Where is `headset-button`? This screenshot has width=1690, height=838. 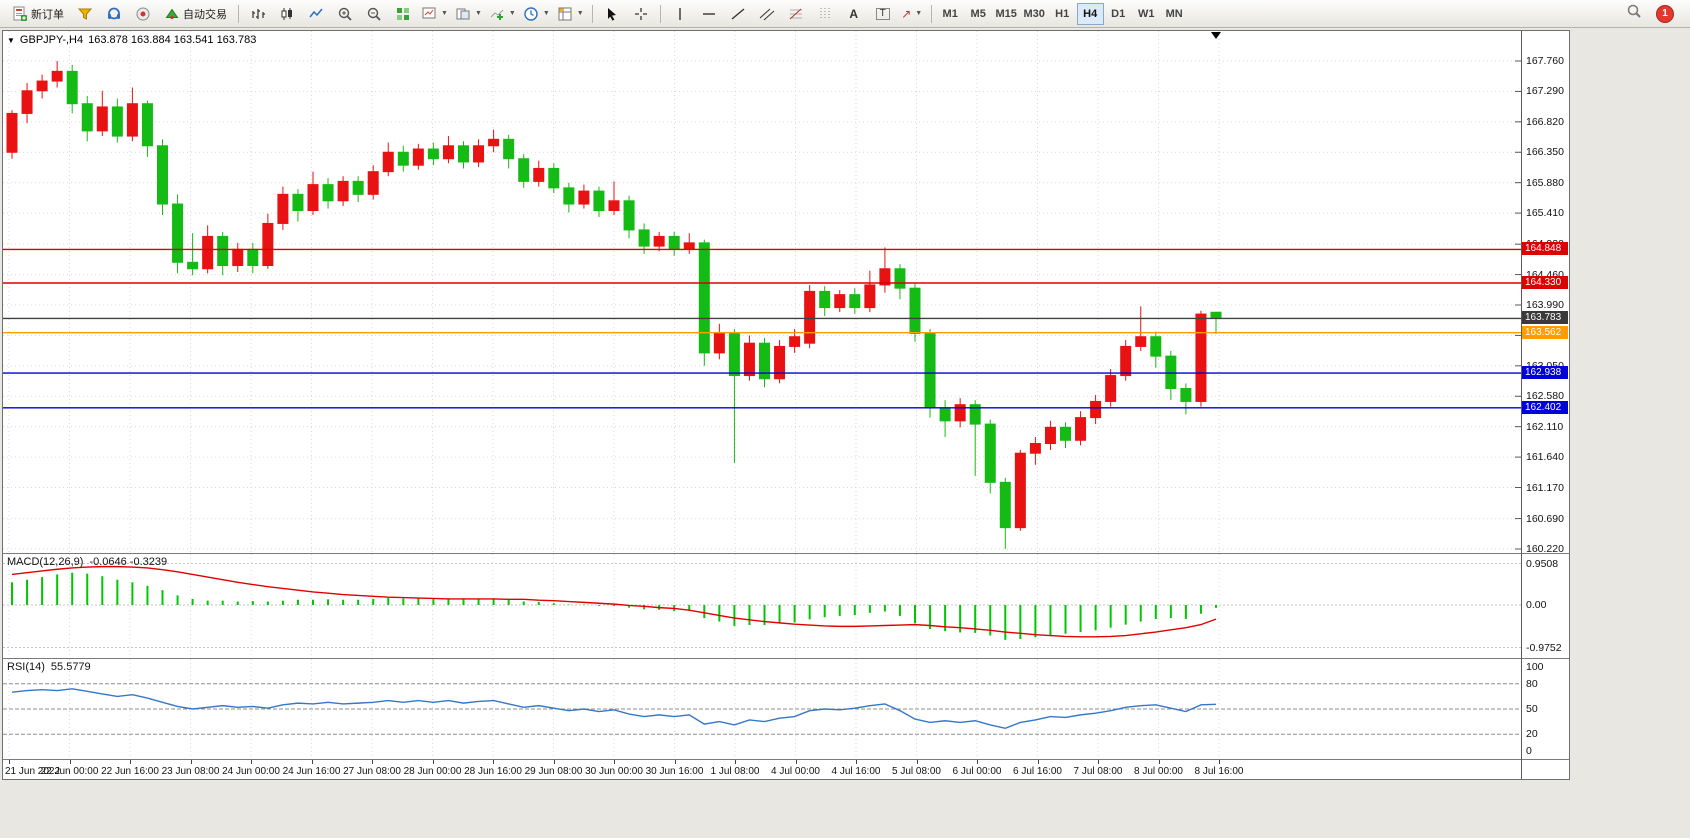 headset-button is located at coordinates (114, 14).